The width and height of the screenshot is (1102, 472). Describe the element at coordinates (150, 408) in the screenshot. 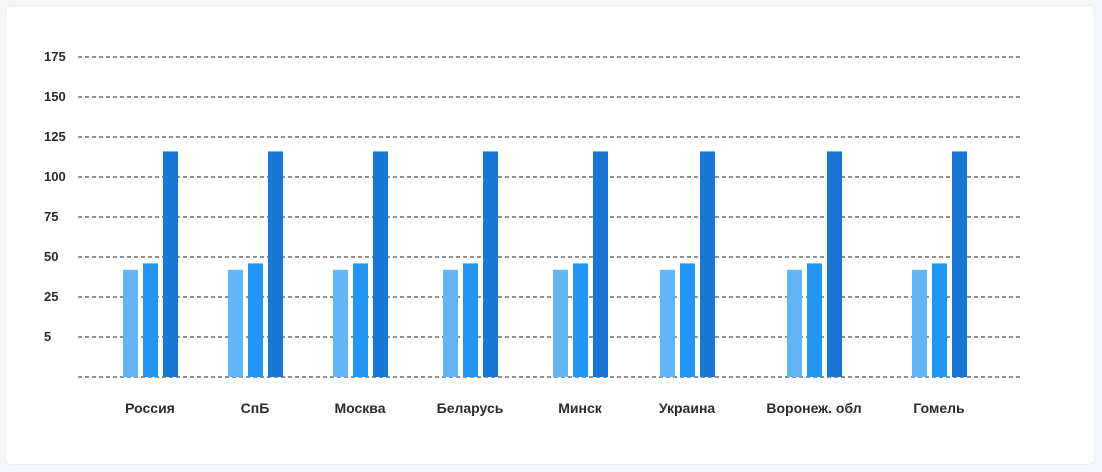

I see `x-category-label: Россия` at that location.